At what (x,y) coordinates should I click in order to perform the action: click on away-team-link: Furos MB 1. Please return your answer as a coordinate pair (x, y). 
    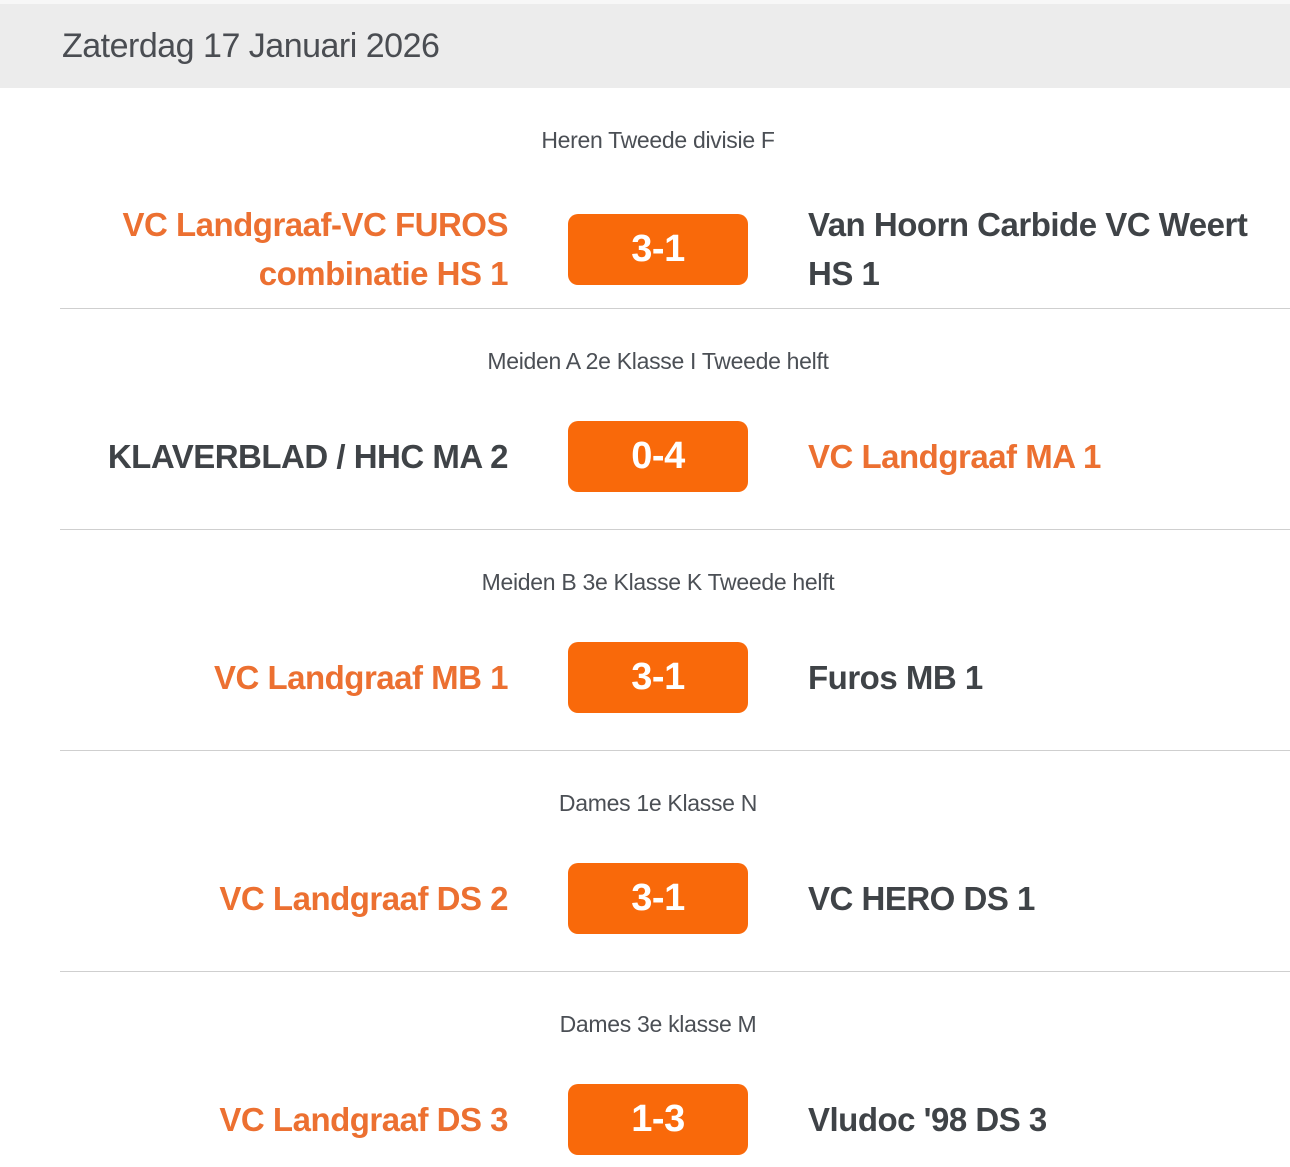
    Looking at the image, I should click on (895, 677).